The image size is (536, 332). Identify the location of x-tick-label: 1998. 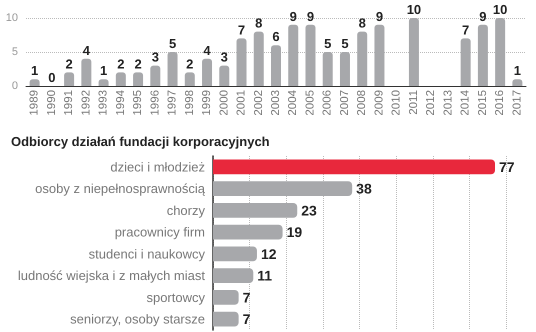
(190, 103).